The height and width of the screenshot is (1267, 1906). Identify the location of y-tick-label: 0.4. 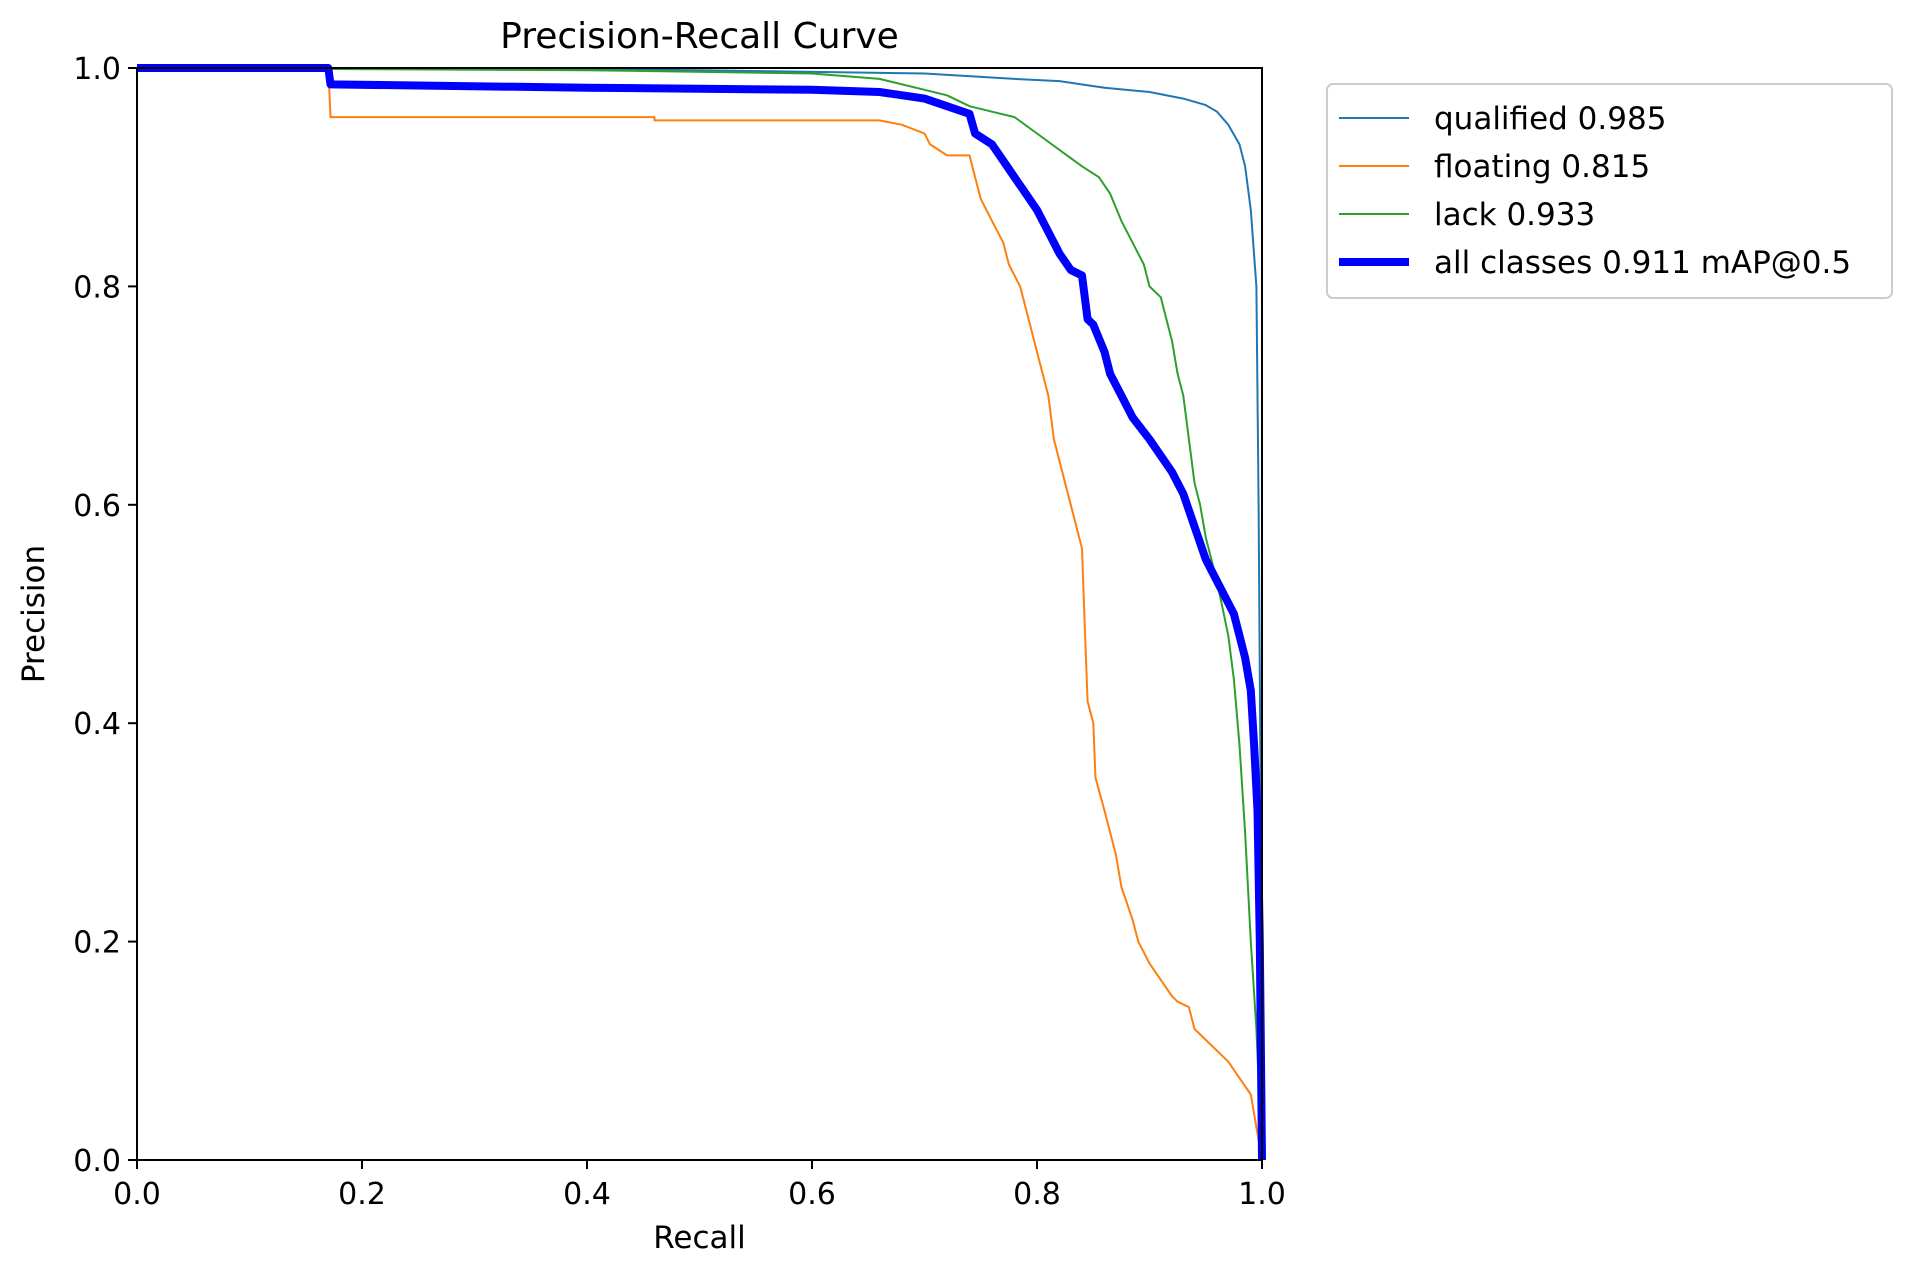
(97, 724).